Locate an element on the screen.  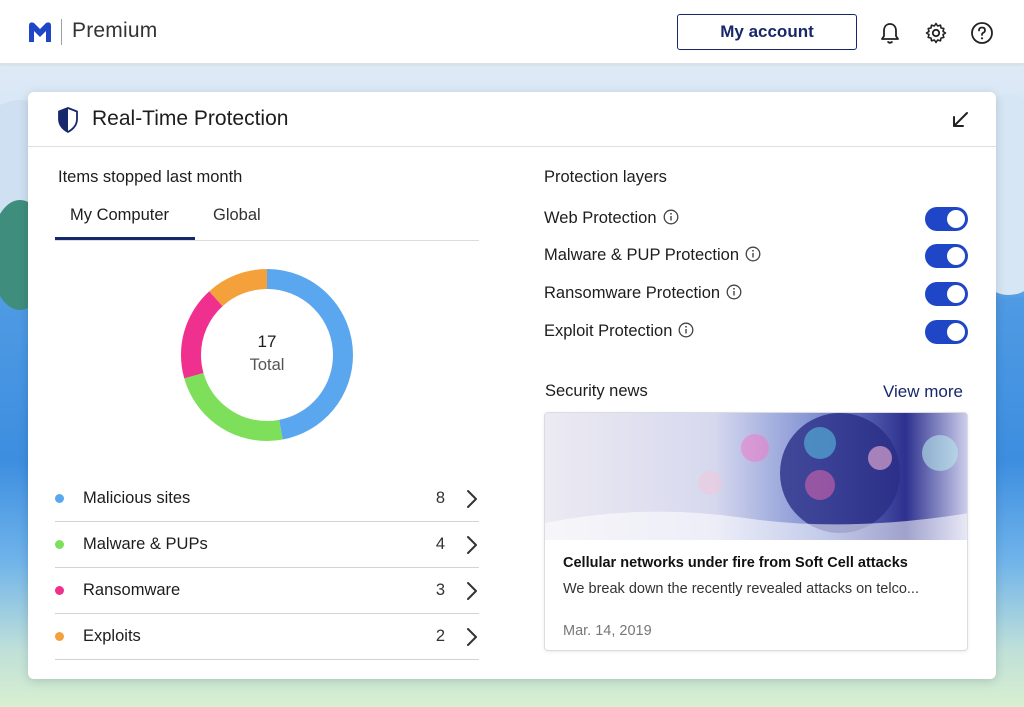
donut-total-label: Total is located at coordinates (267, 365).